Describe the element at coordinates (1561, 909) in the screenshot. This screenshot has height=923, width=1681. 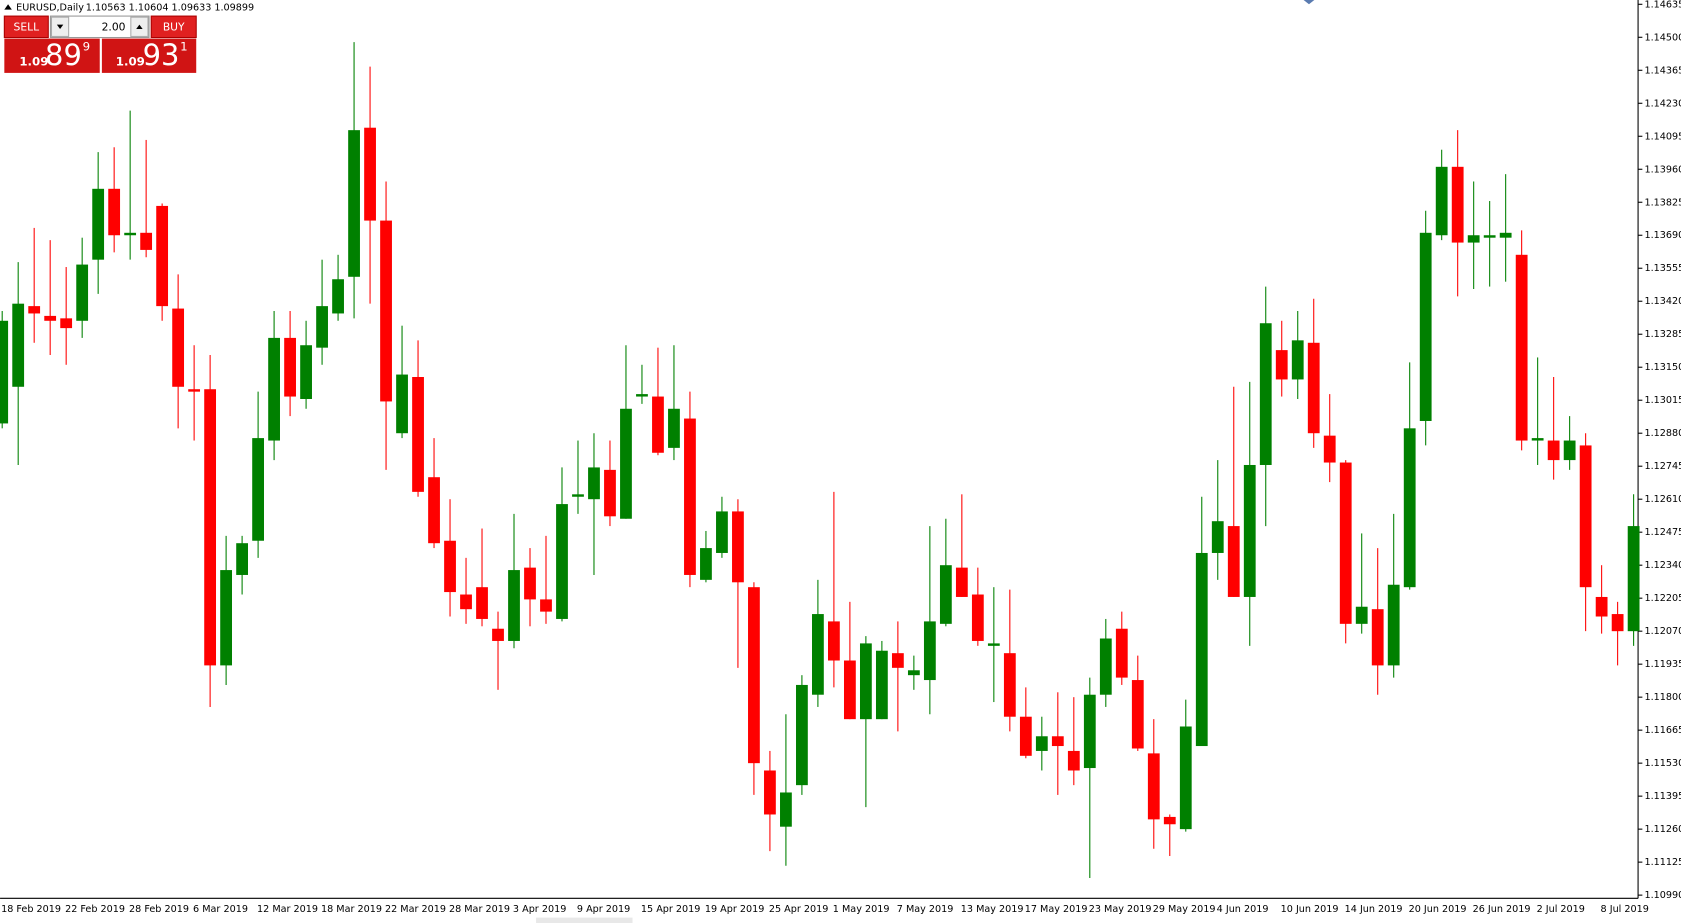
I see `x-tick-label: 2 Jul 2019` at that location.